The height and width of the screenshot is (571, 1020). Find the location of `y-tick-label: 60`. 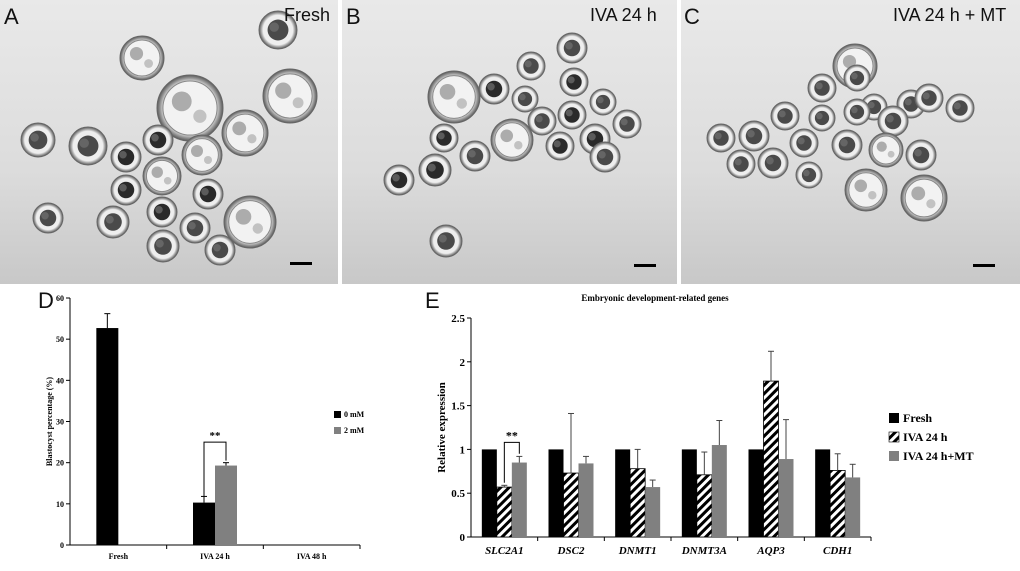

y-tick-label: 60 is located at coordinates (60, 298).